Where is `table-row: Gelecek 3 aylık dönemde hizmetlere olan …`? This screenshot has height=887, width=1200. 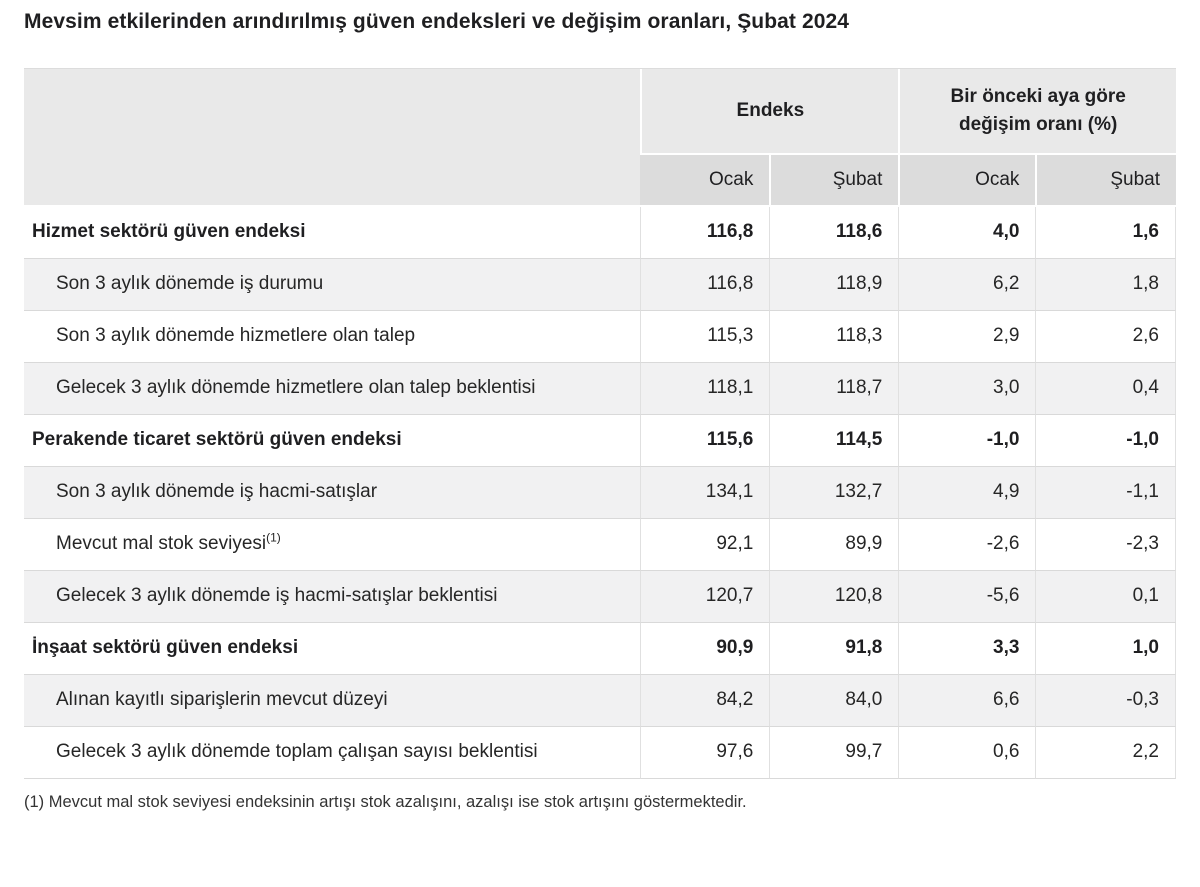
table-row: Gelecek 3 aylık dönemde hizmetlere olan … is located at coordinates (600, 388).